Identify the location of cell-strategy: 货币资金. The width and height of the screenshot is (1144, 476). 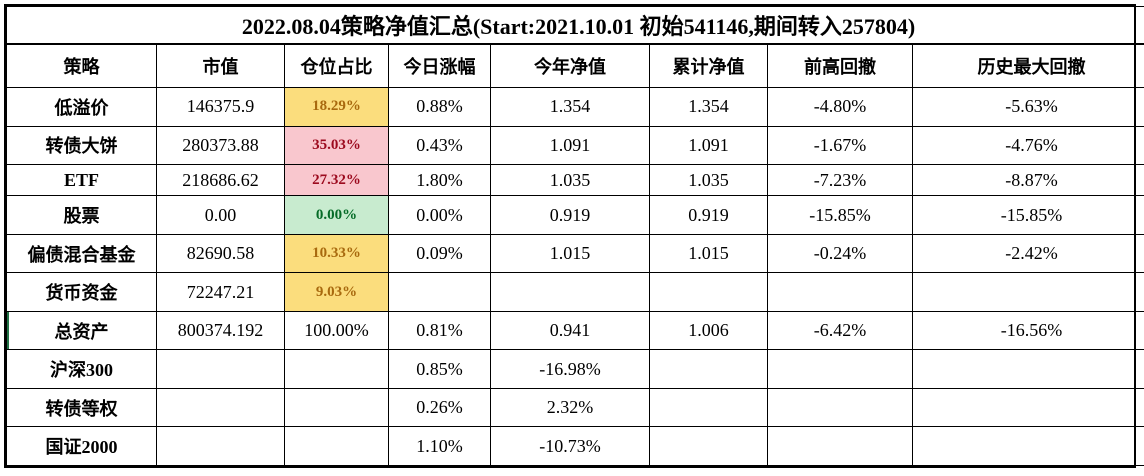
(81, 292).